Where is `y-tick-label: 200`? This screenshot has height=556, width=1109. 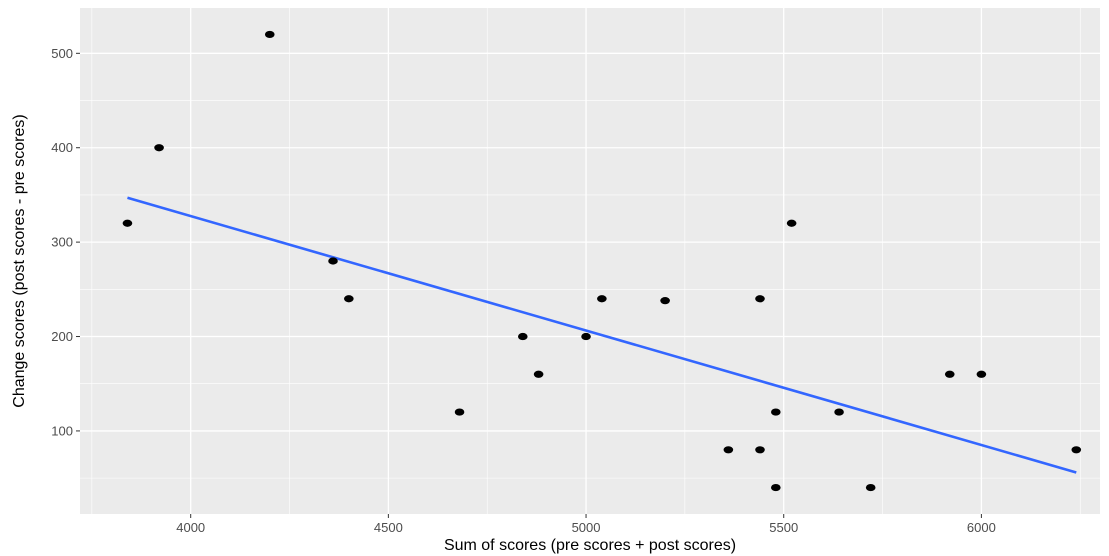
y-tick-label: 200 is located at coordinates (62, 336).